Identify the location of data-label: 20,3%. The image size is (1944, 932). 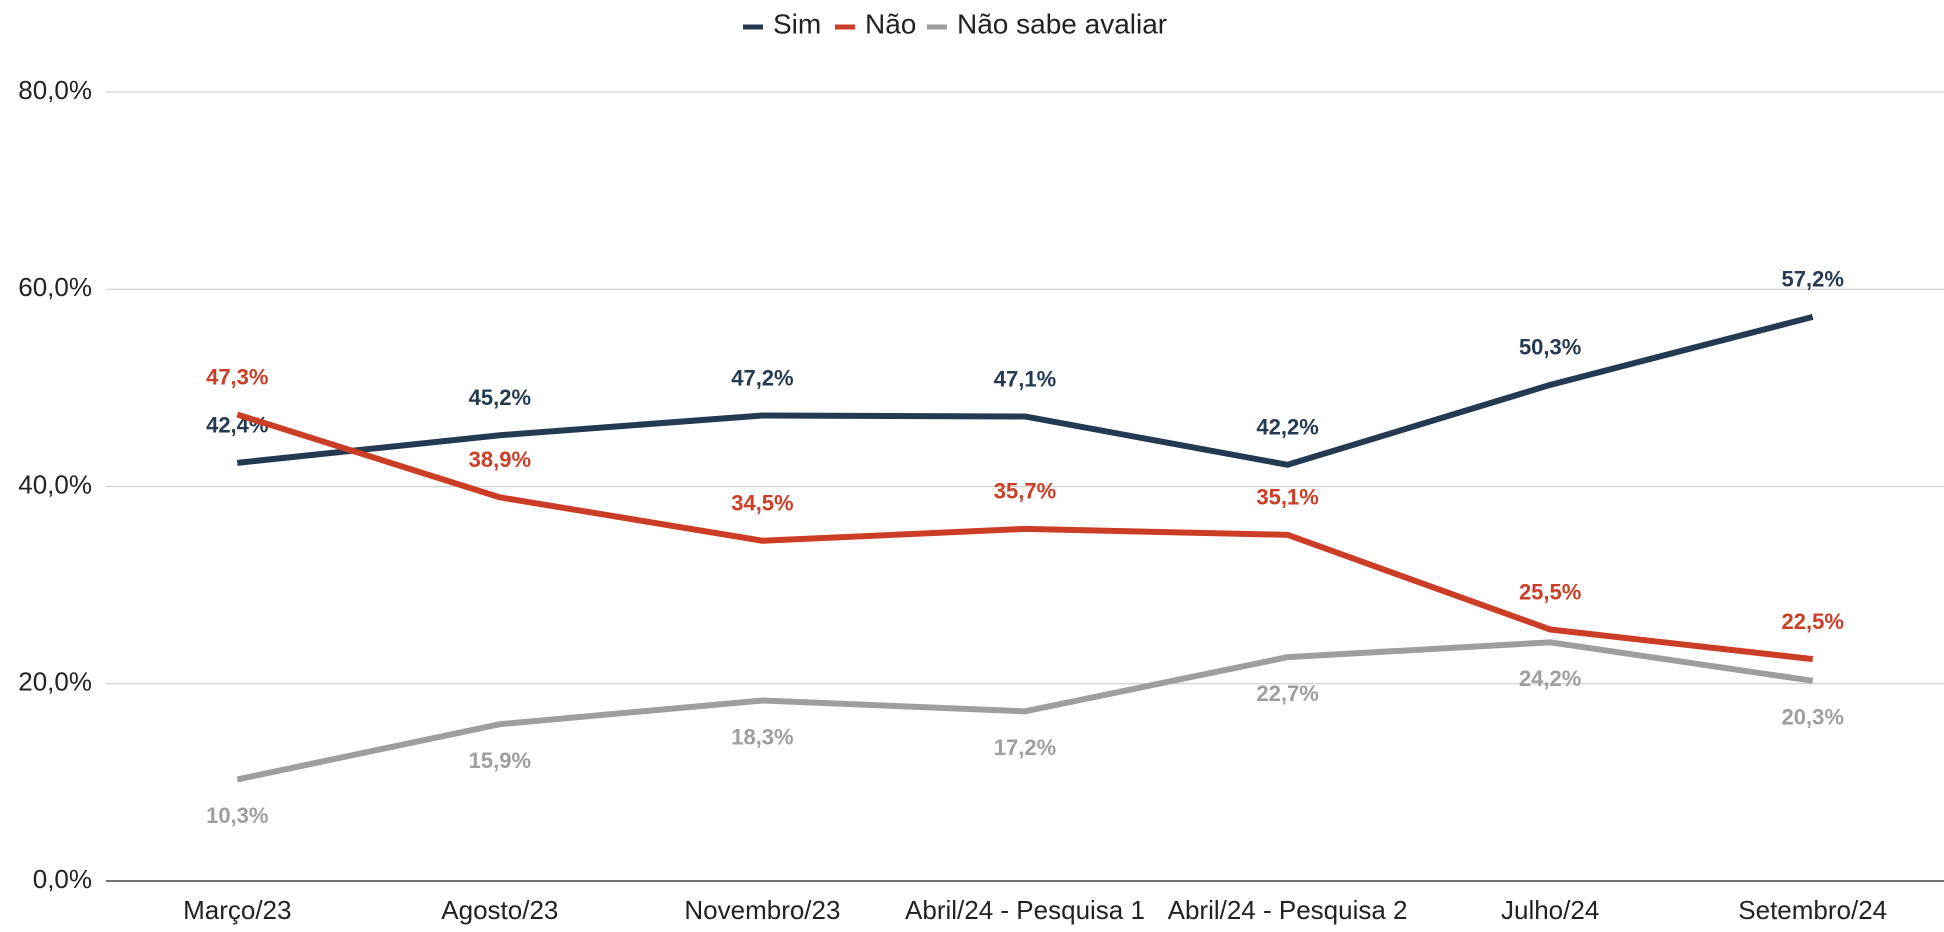
(1813, 717).